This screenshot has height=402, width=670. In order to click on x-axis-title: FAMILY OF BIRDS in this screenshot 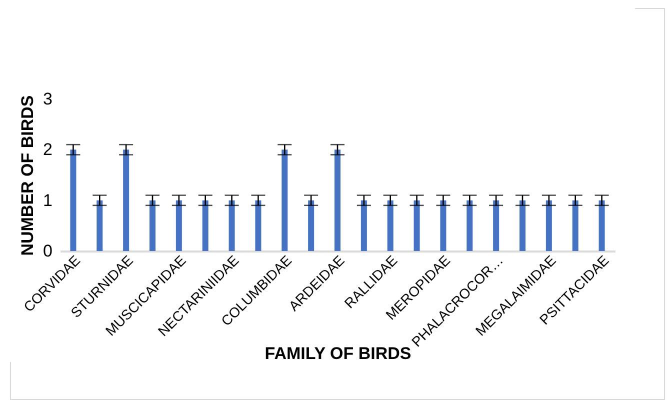, I will do `click(338, 353)`.